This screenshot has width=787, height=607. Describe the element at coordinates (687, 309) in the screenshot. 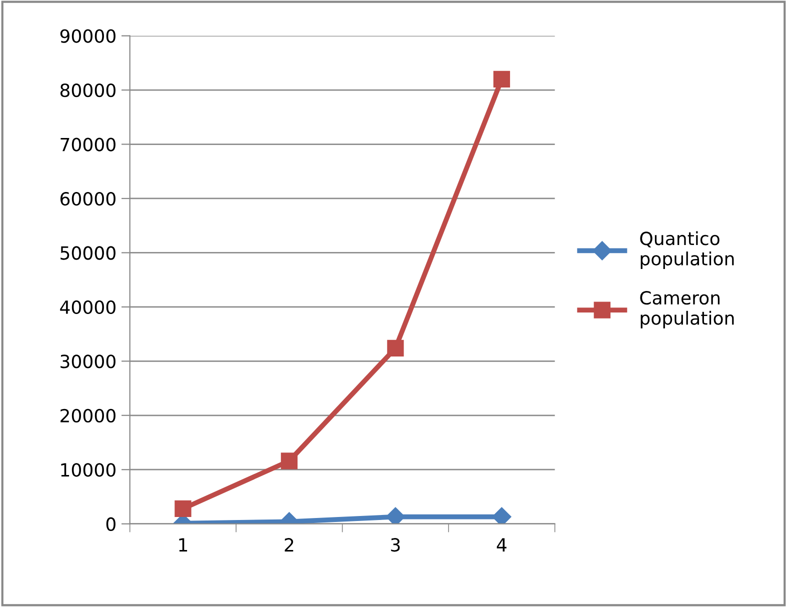

I see `legend-label: Cameron population` at that location.